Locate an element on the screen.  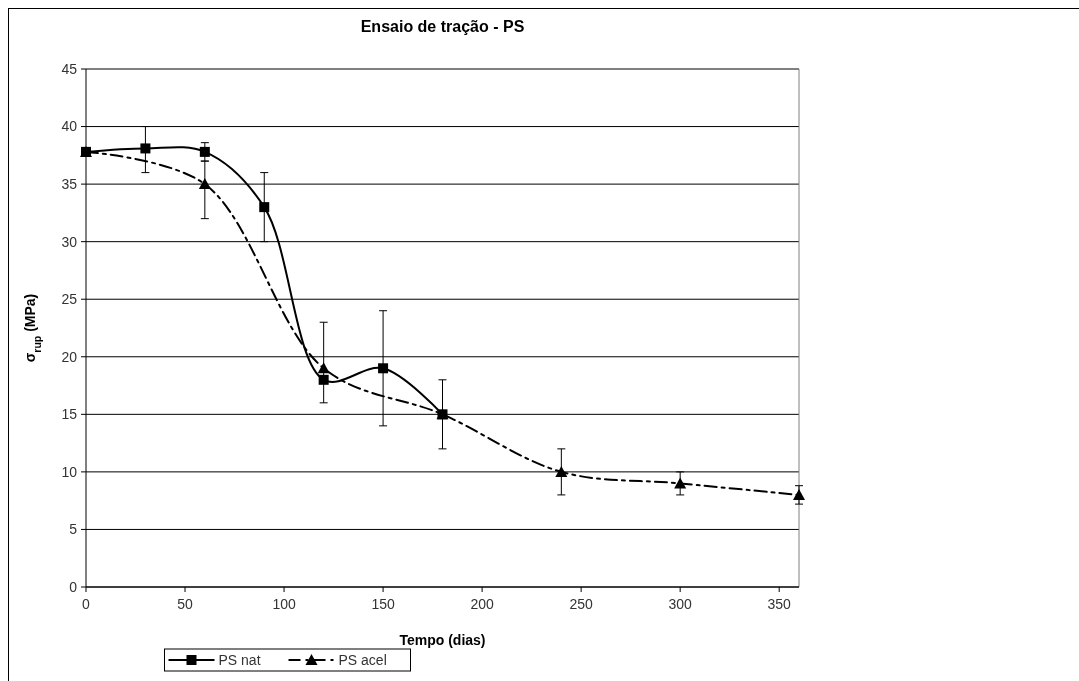
y-tick-label: 45 is located at coordinates (69, 68).